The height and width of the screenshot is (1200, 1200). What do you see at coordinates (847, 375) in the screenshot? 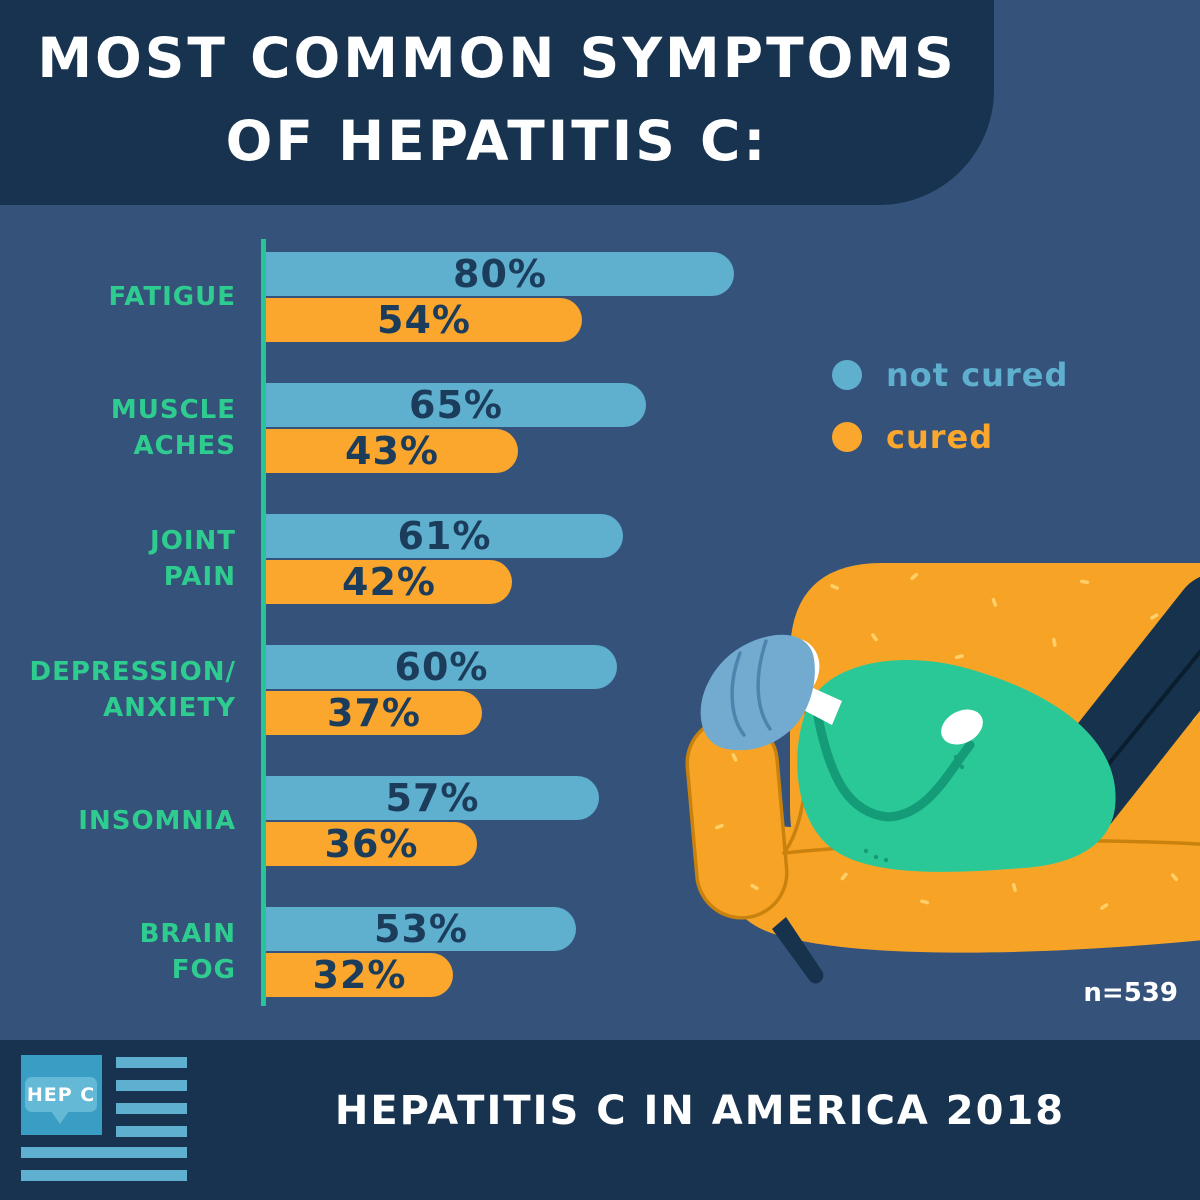
I see `not-cured-dot-icon` at bounding box center [847, 375].